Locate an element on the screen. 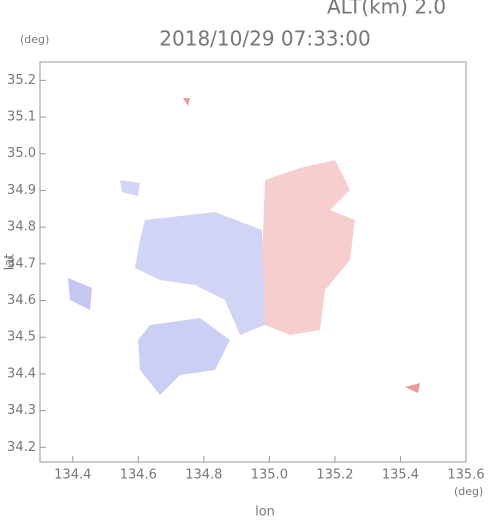  x-tick-label: 135.6 is located at coordinates (465, 475).